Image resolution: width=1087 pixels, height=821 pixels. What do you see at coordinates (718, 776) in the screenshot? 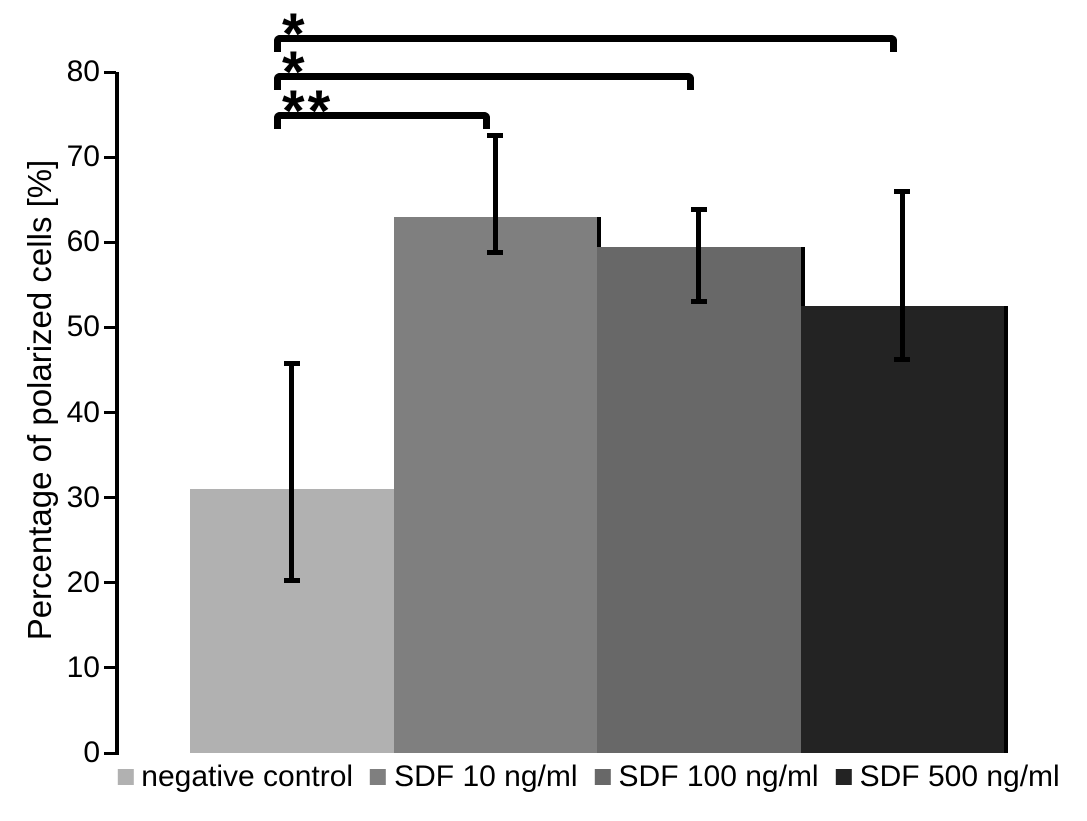
I see `legend-label: SDF 100 ng/ml` at bounding box center [718, 776].